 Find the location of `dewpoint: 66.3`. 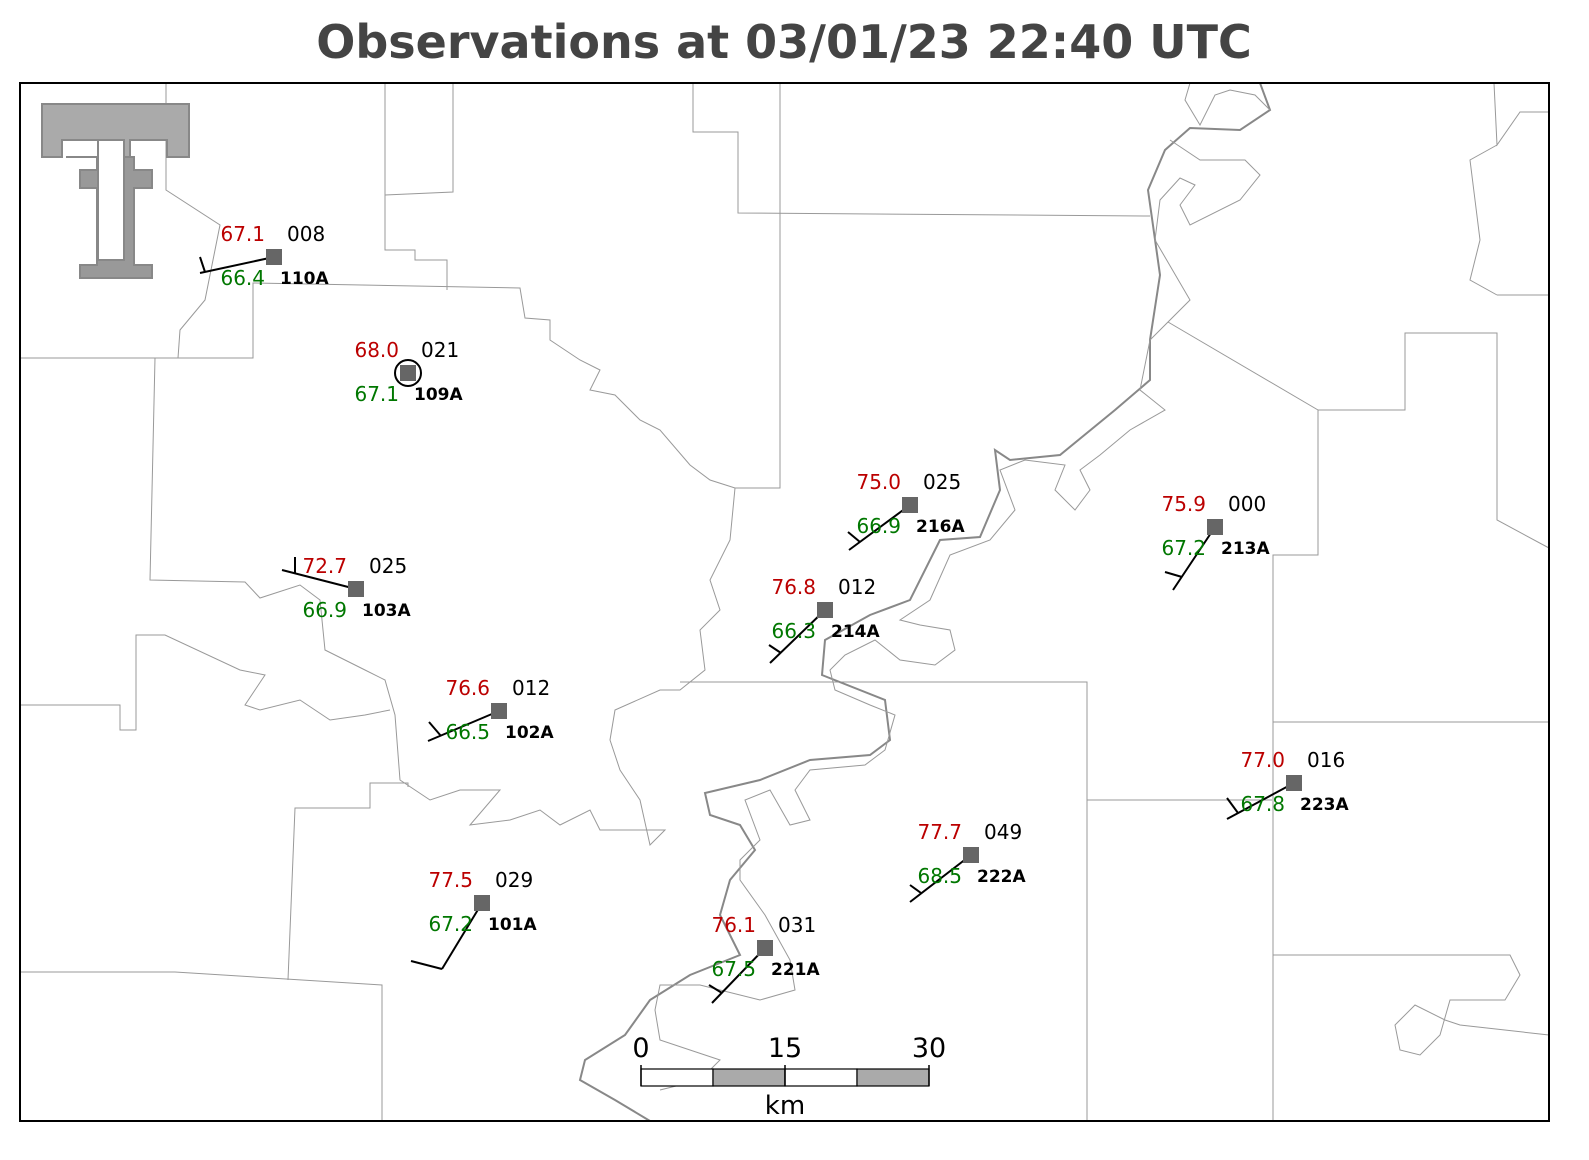

dewpoint: 66.3 is located at coordinates (793, 631).